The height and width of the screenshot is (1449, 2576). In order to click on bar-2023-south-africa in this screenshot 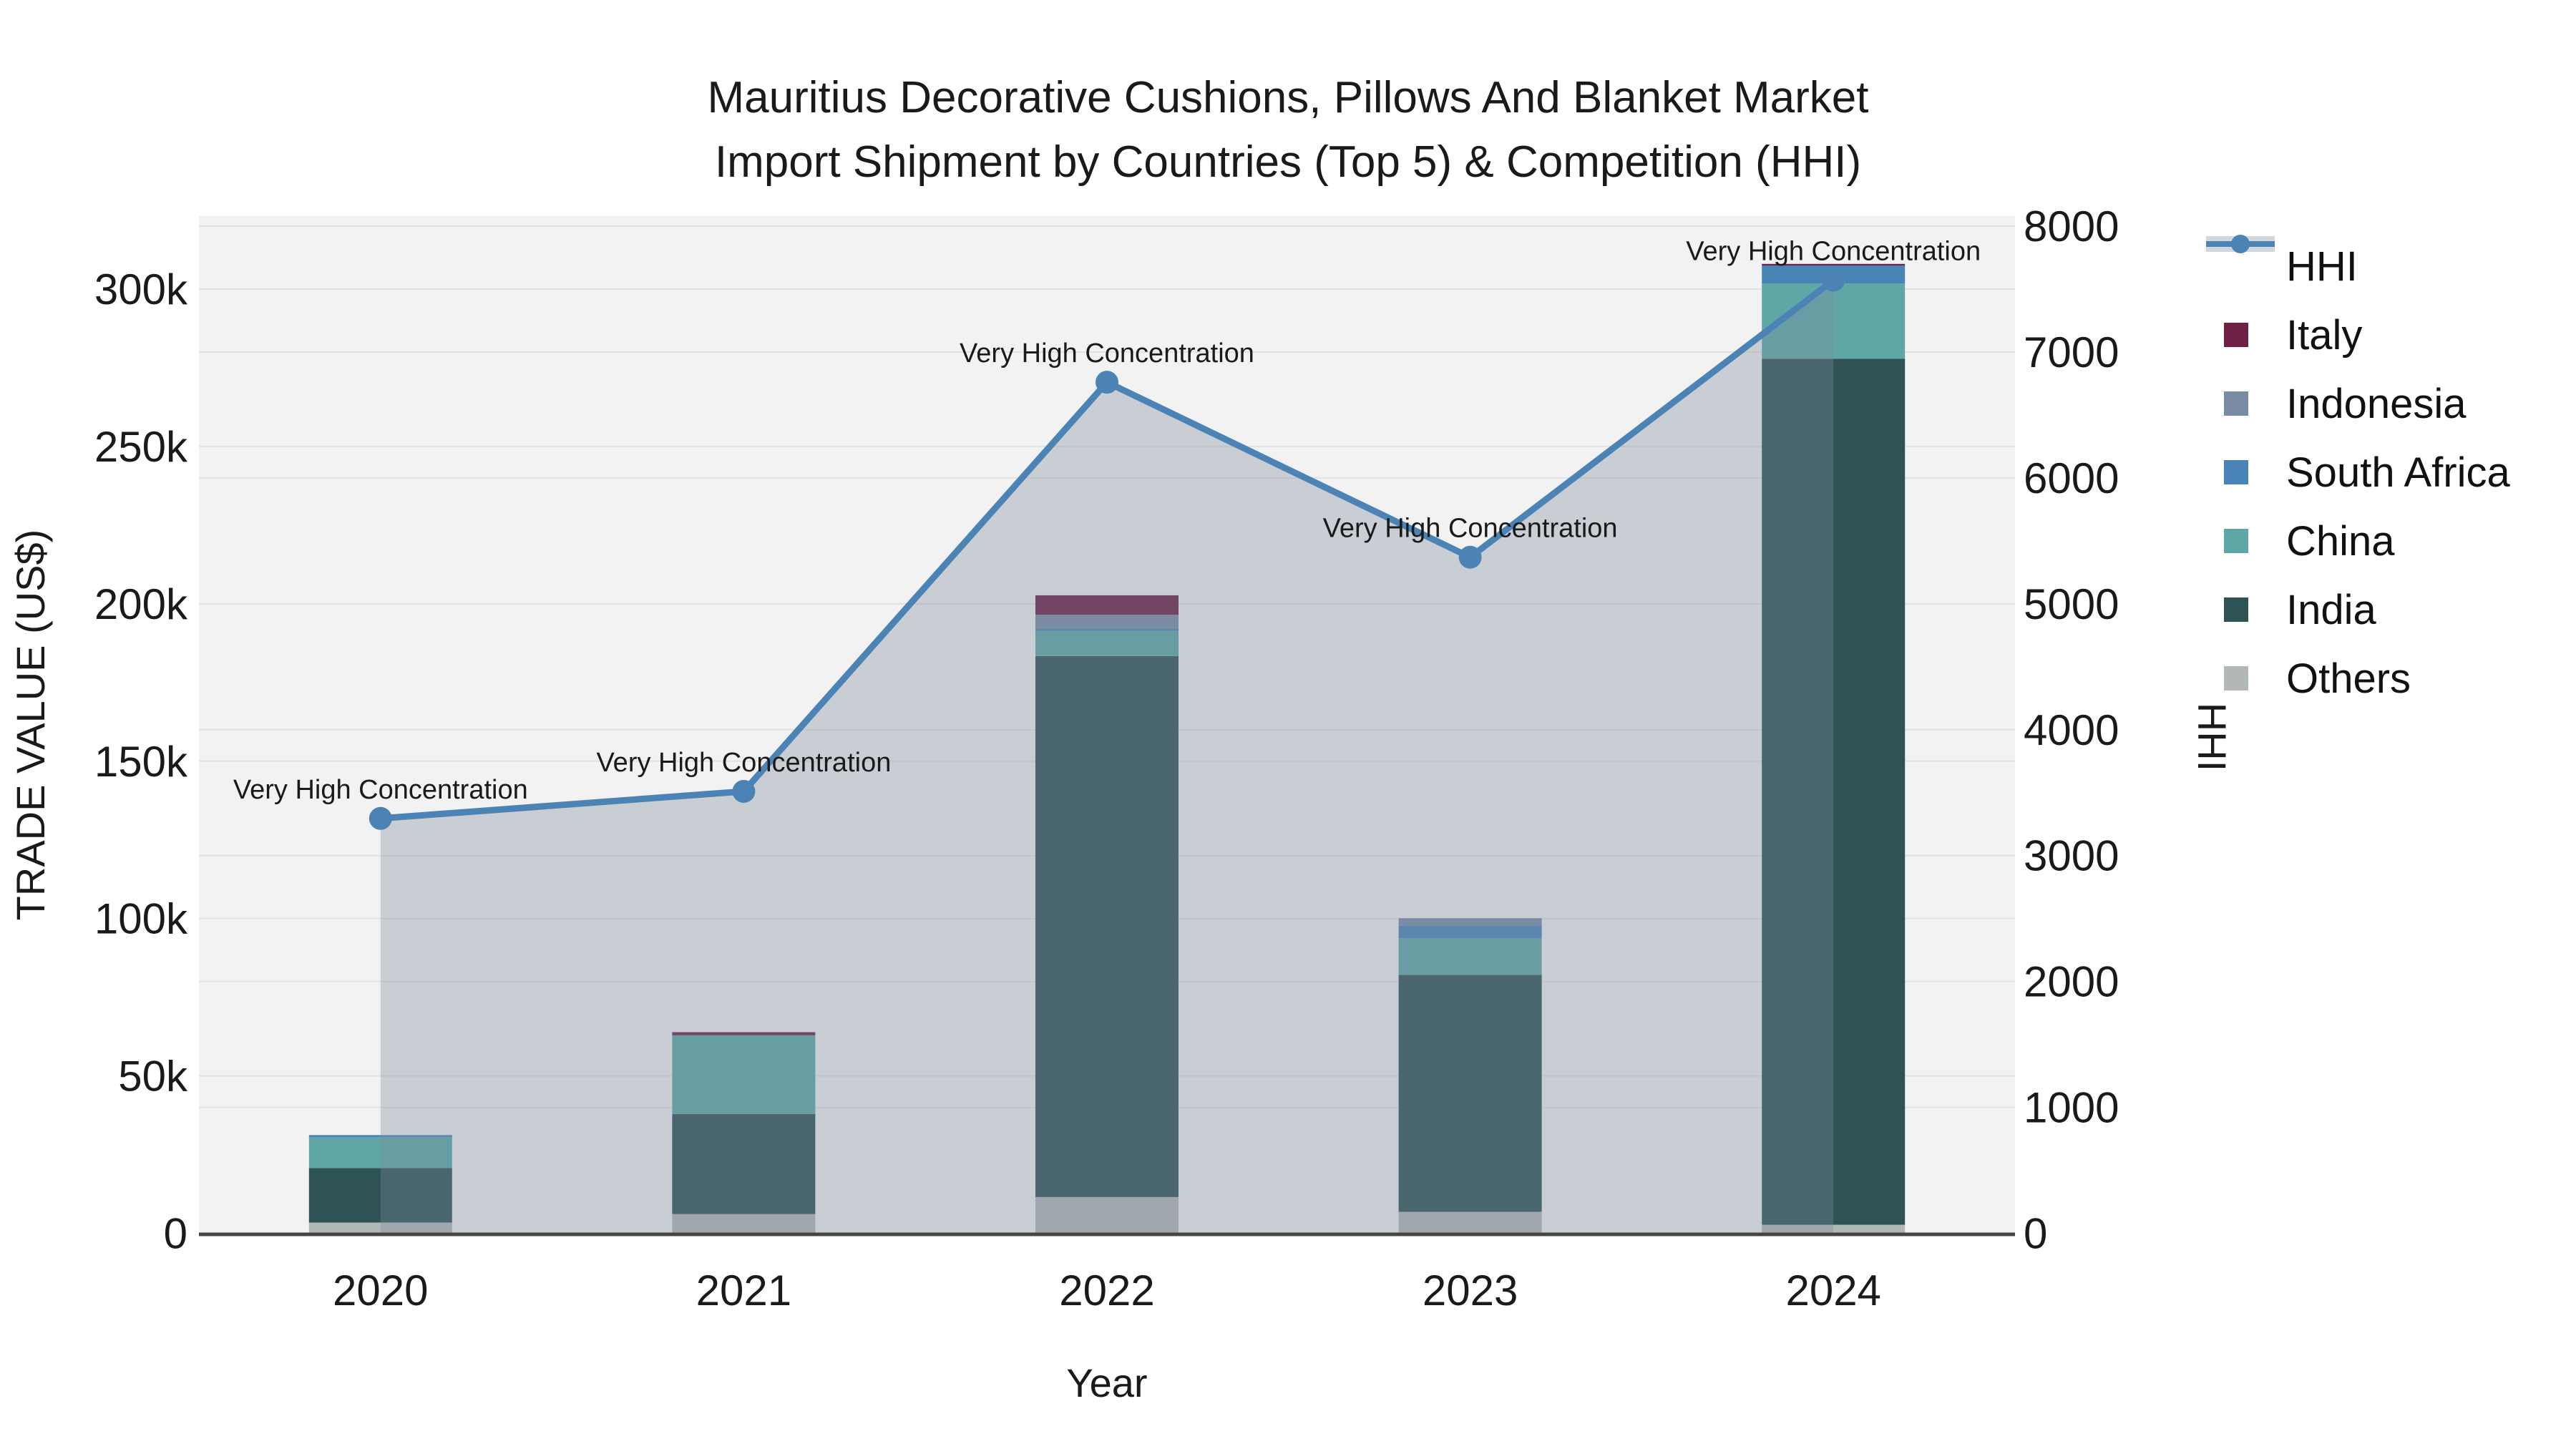, I will do `click(1470, 932)`.